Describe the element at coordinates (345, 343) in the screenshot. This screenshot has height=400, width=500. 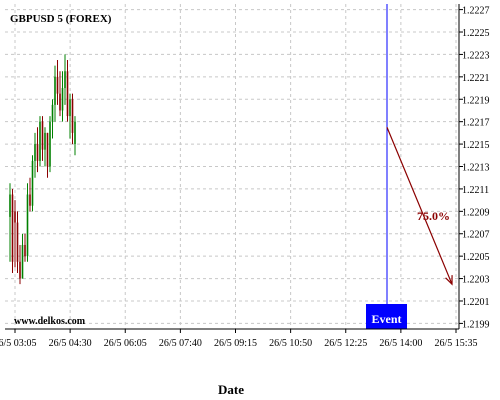
I see `x-tick-label: 26/5 12:25` at that location.